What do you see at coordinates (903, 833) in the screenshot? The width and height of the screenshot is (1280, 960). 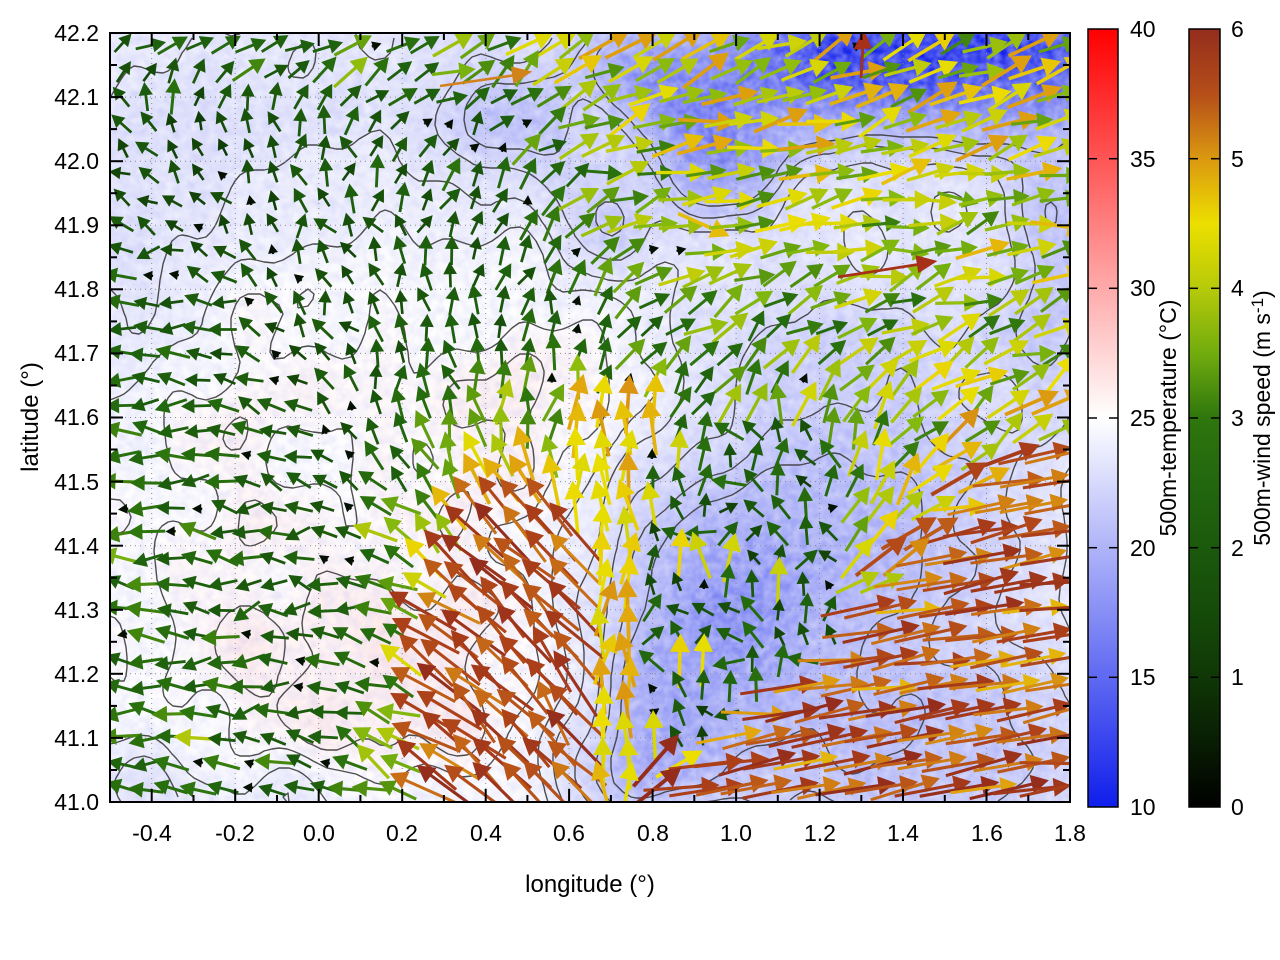 I see `svg-text: 1.4` at bounding box center [903, 833].